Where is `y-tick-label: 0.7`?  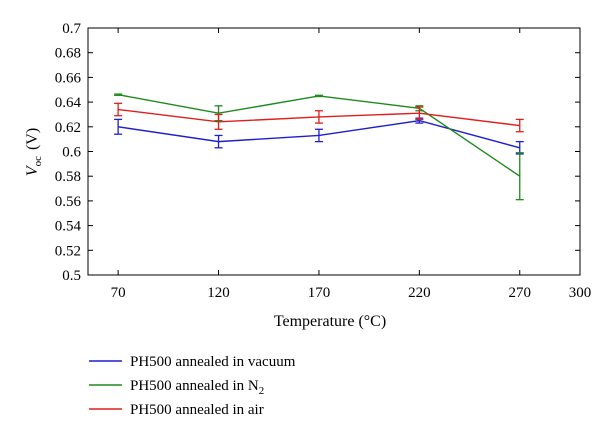 y-tick-label: 0.7 is located at coordinates (71, 29).